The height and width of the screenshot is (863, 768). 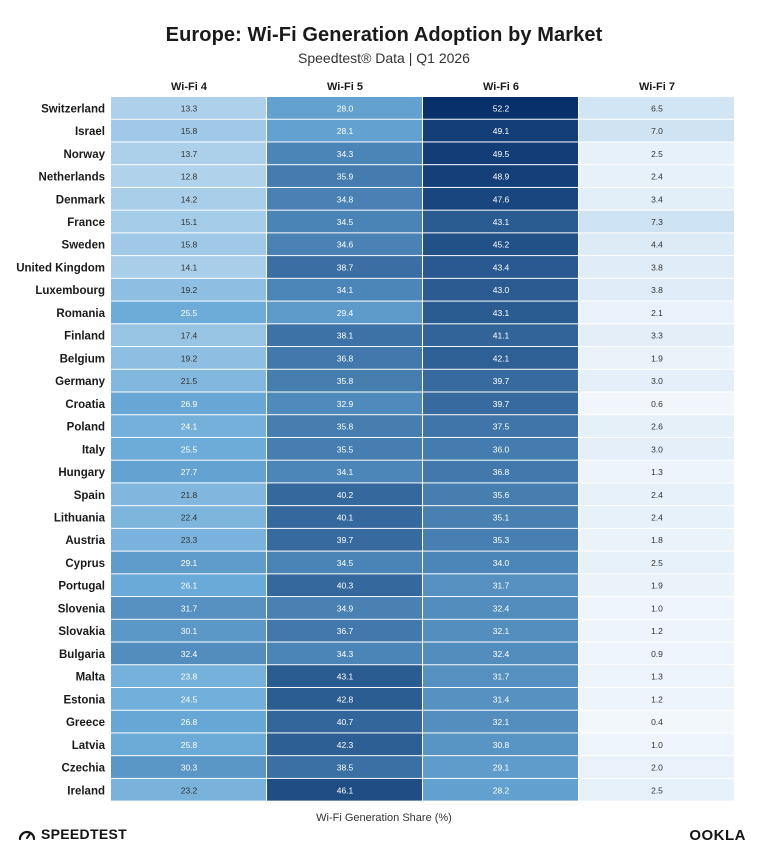 What do you see at coordinates (345, 131) in the screenshot?
I see `cell-value-israel-wi-fi-5: 28.1` at bounding box center [345, 131].